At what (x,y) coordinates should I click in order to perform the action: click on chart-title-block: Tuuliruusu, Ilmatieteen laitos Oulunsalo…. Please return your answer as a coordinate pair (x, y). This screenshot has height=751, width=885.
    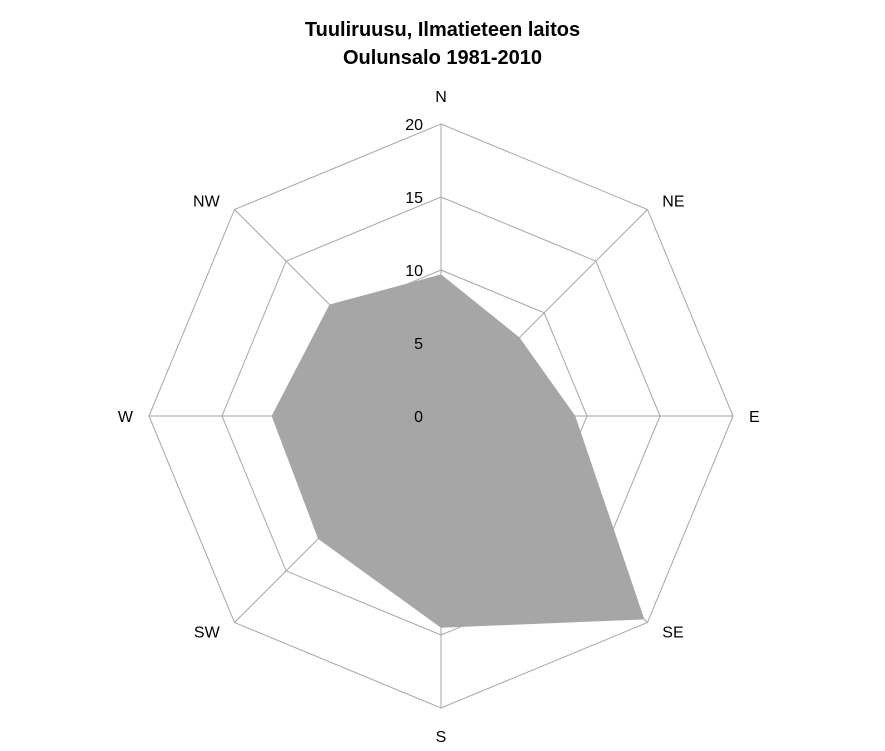
    Looking at the image, I should click on (442, 44).